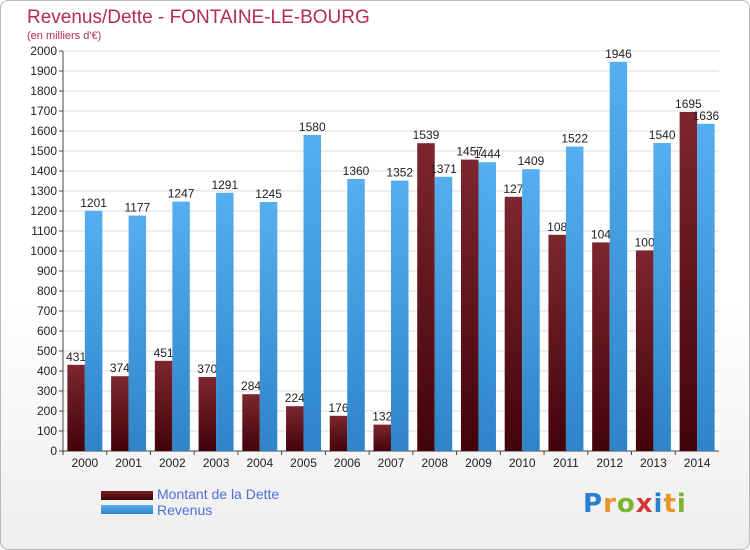 This screenshot has width=750, height=550. What do you see at coordinates (47, 291) in the screenshot?
I see `y-tick-label: 800` at bounding box center [47, 291].